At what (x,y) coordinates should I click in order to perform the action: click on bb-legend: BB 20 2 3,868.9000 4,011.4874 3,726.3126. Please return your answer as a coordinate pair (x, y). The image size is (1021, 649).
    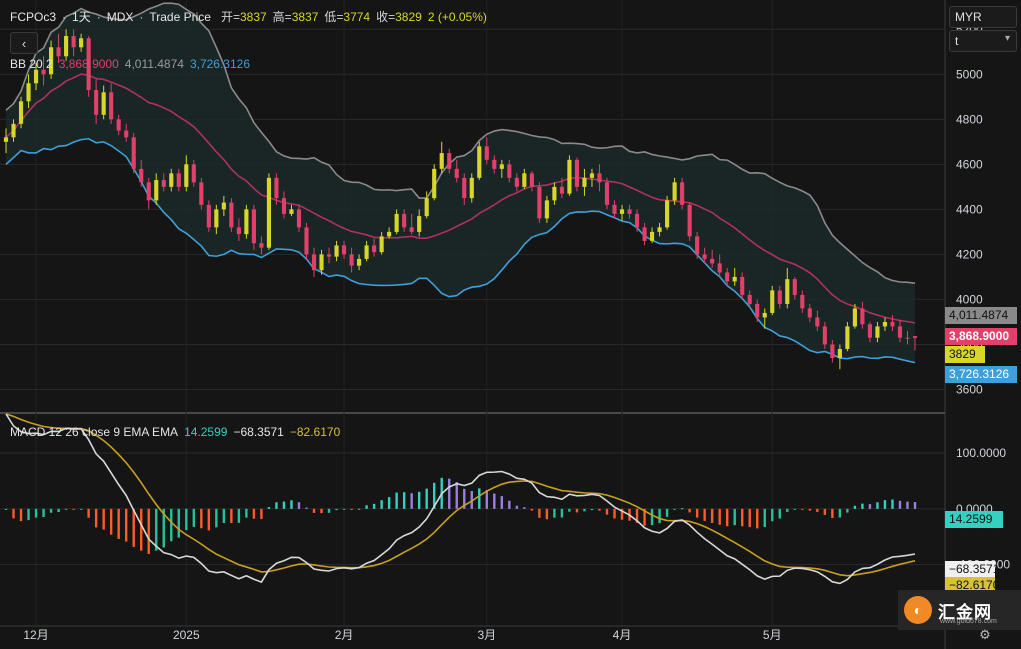
    Looking at the image, I should click on (130, 64).